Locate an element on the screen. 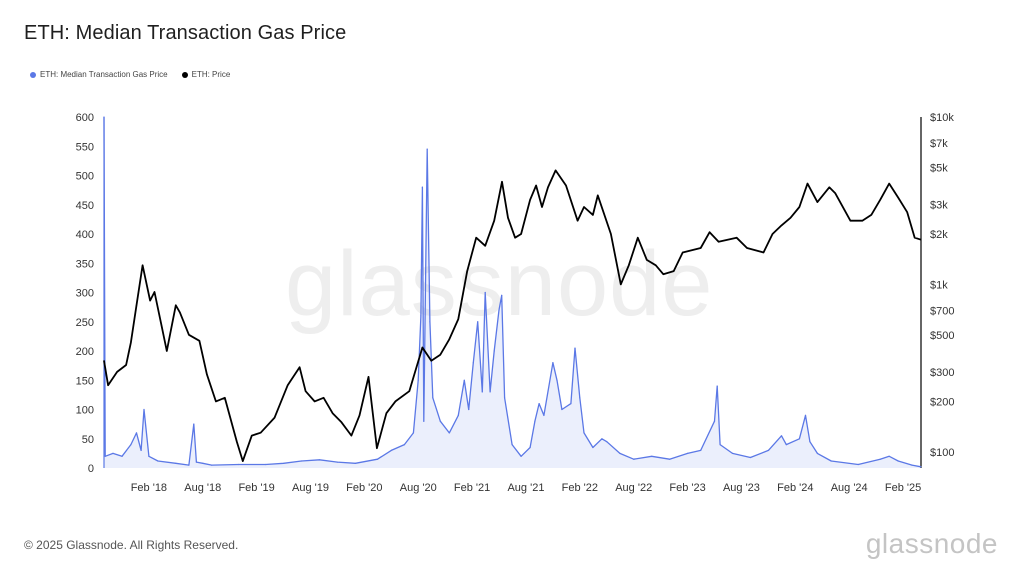 This screenshot has width=1024, height=576. x-axis-tick-label: Feb '19 is located at coordinates (256, 488).